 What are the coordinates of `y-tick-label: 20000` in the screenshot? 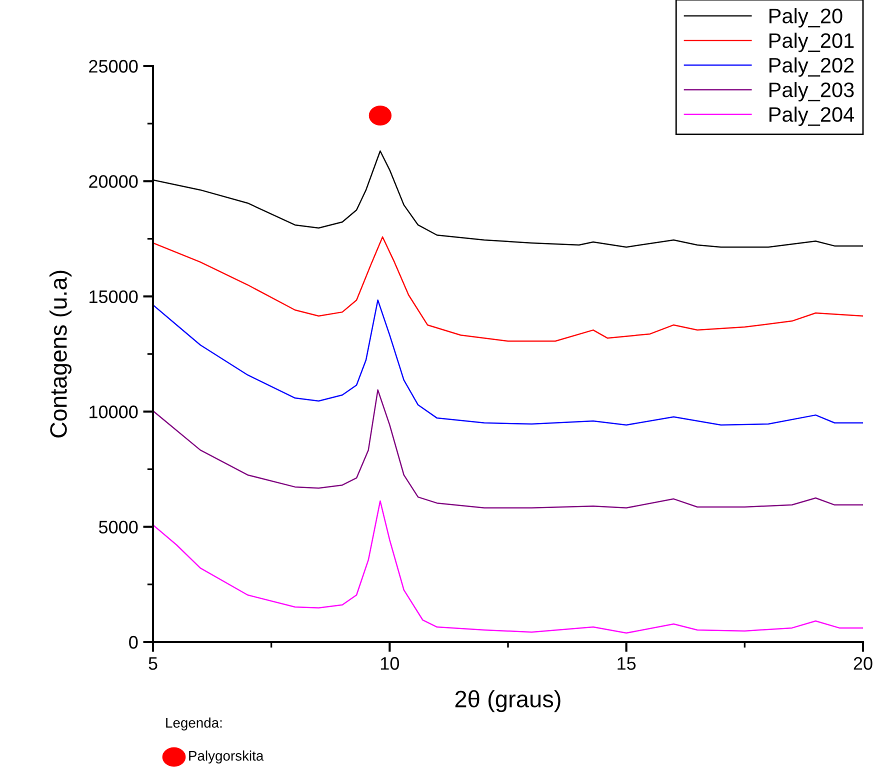 It's located at (113, 181).